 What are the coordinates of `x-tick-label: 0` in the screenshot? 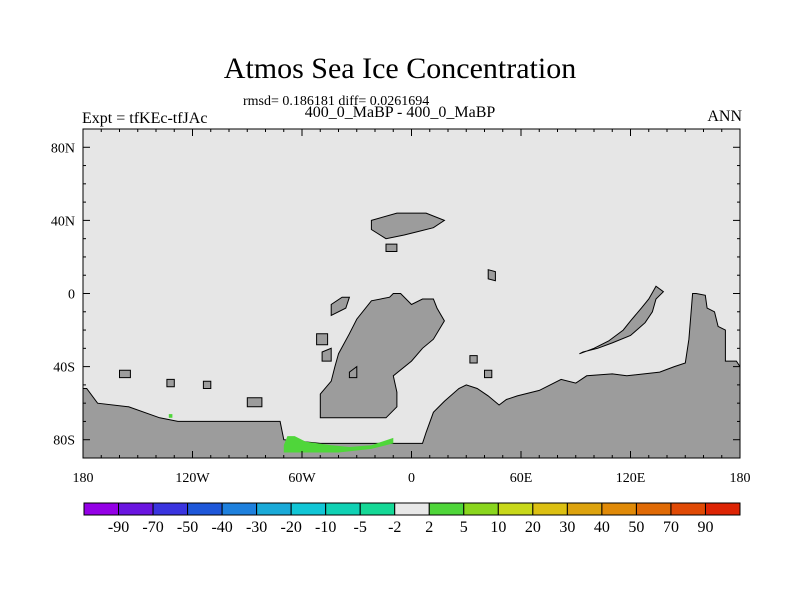 It's located at (411, 478).